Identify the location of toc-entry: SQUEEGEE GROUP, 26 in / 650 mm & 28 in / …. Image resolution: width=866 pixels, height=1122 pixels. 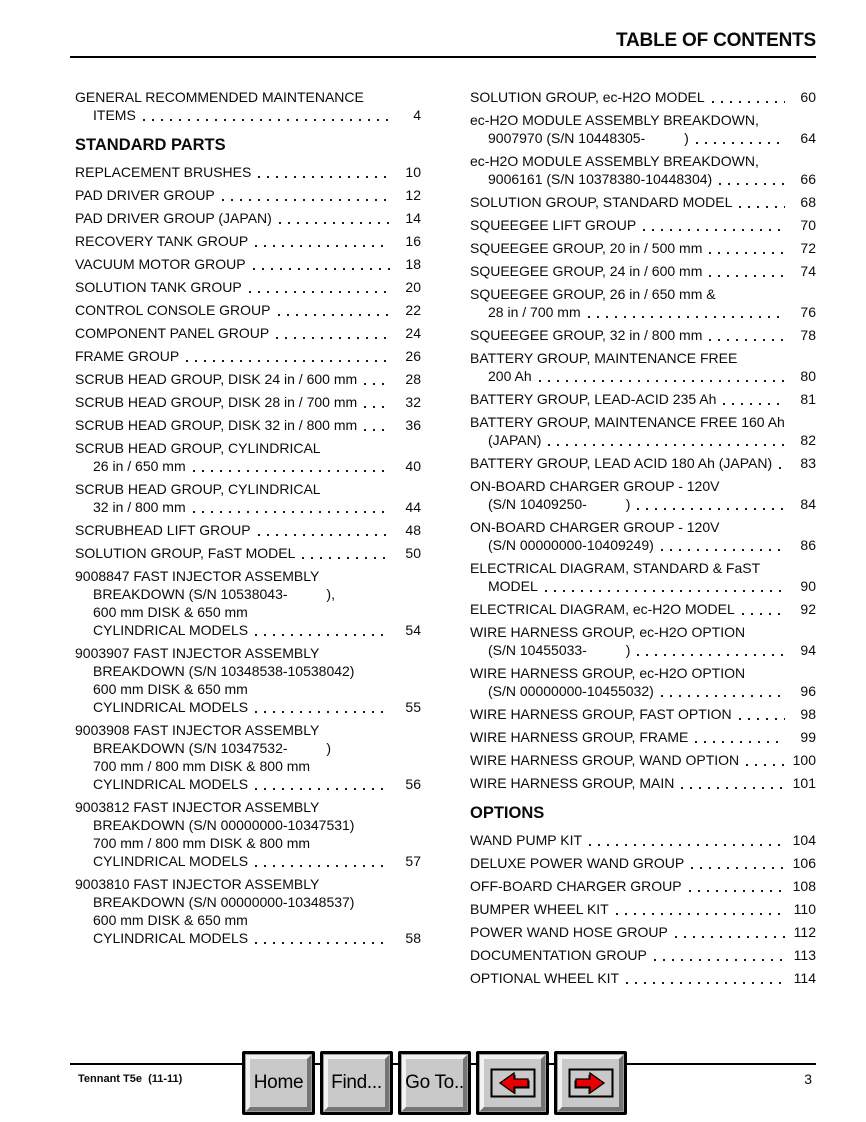
(643, 303).